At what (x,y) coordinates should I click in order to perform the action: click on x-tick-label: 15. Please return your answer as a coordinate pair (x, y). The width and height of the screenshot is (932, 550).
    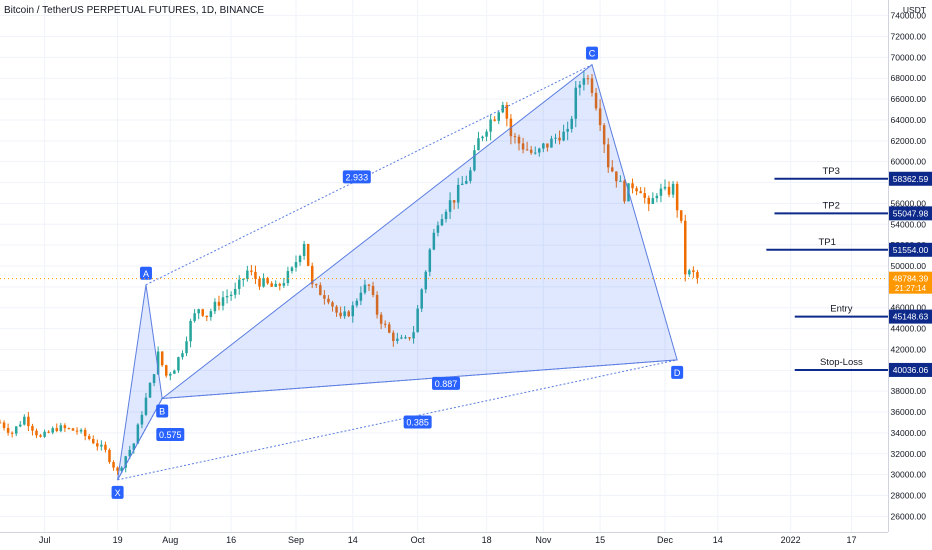
    Looking at the image, I should click on (600, 540).